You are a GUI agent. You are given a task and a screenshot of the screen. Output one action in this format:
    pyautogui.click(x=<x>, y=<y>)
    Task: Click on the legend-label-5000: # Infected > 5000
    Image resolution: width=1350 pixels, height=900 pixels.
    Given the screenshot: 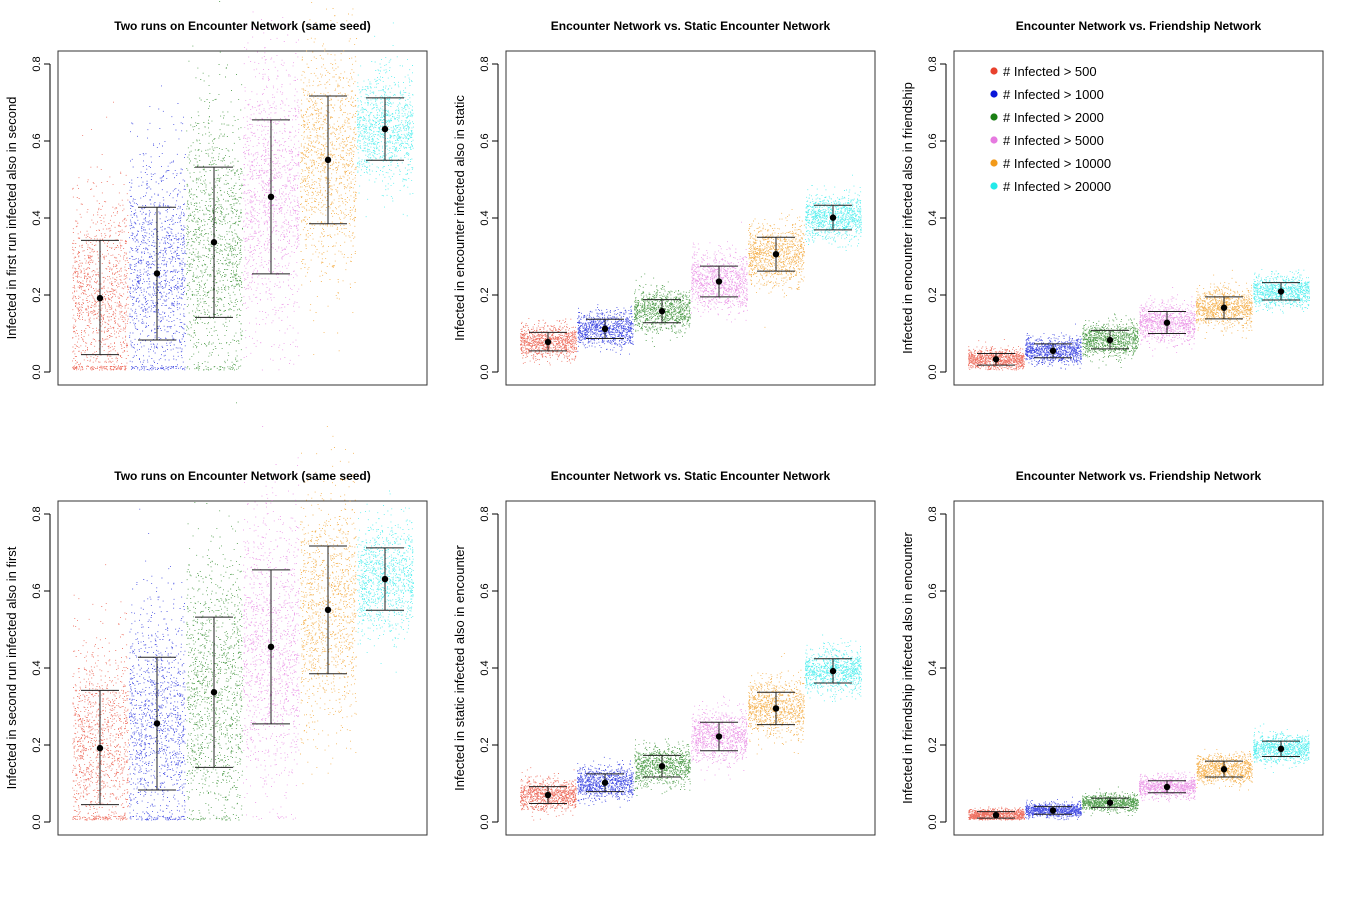 What is the action you would take?
    pyautogui.click(x=1053, y=140)
    